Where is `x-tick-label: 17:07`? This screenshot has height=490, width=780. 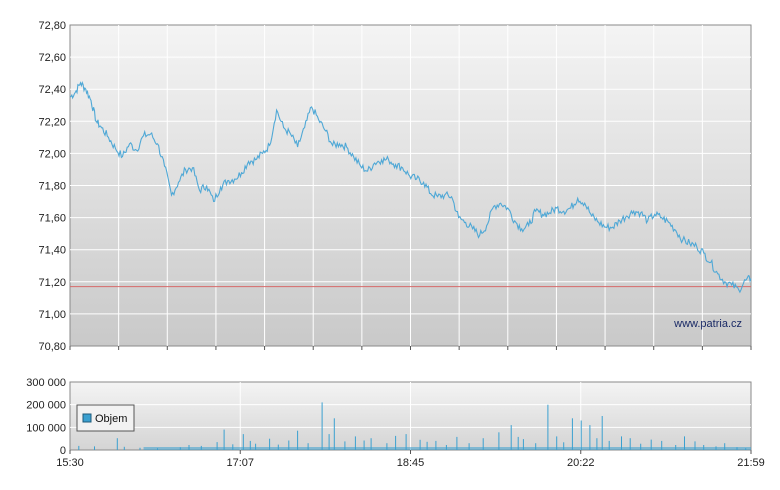 x-tick-label: 17:07 is located at coordinates (240, 463).